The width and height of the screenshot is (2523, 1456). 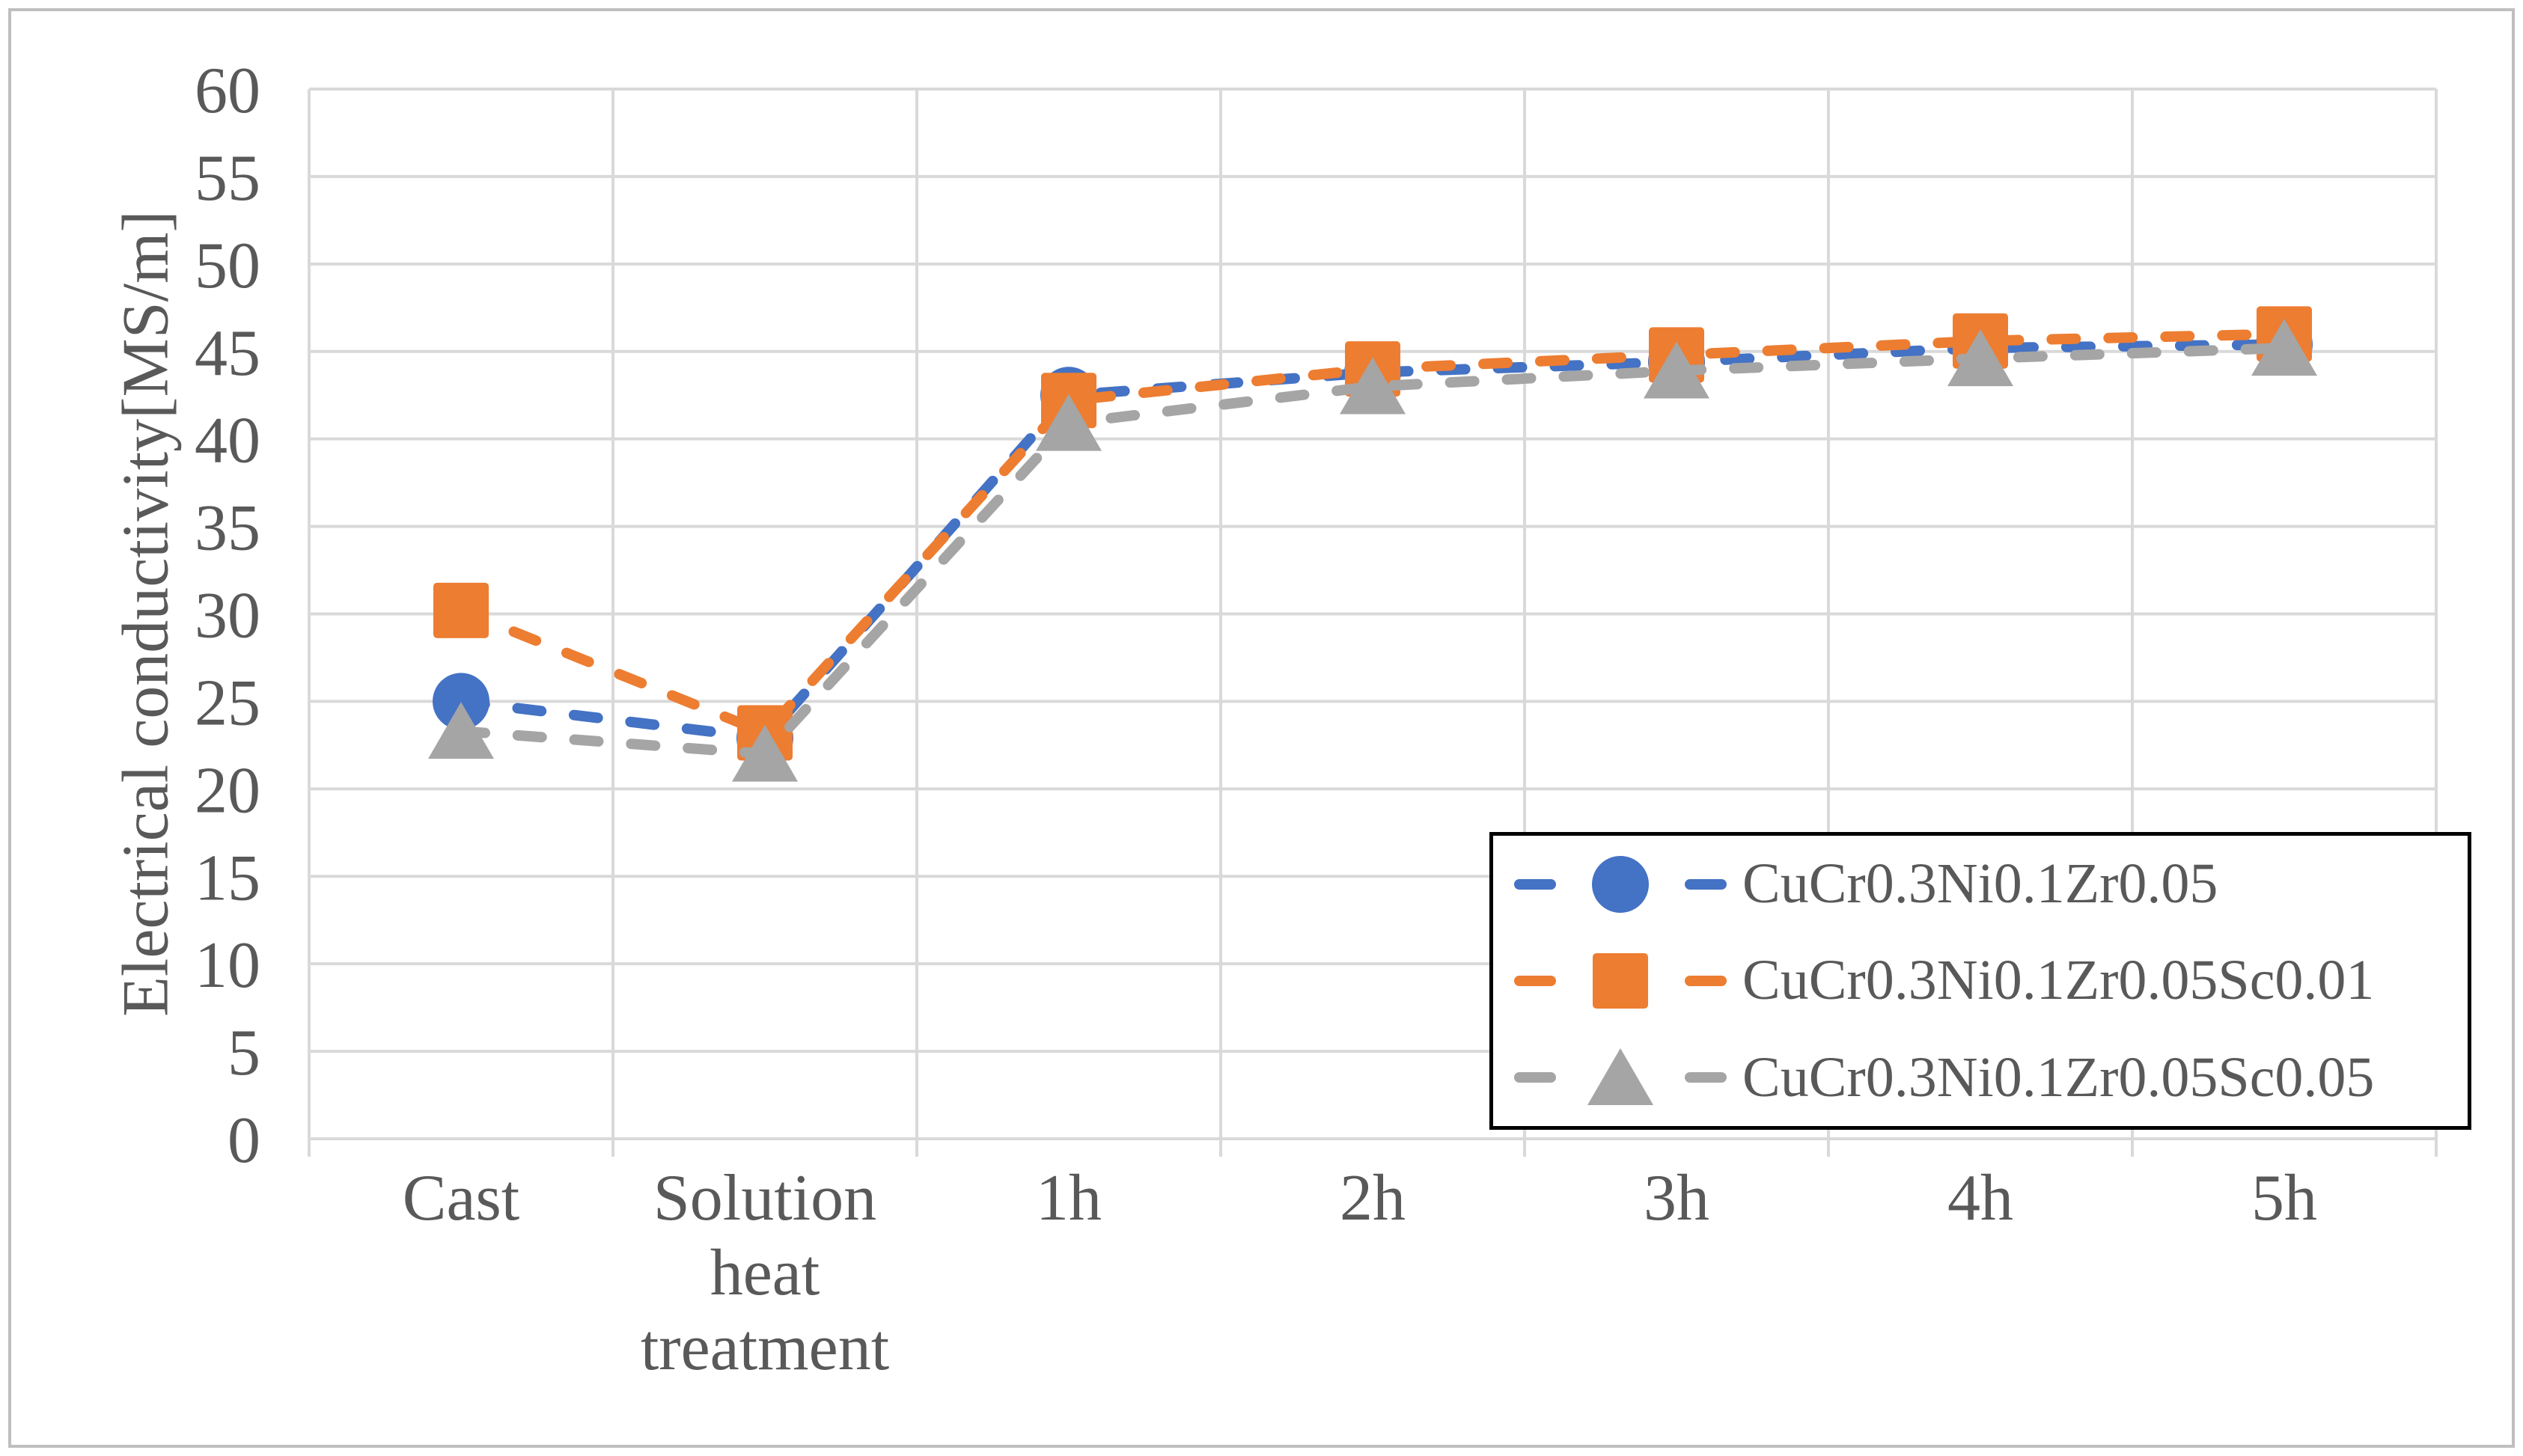 I want to click on legend-item: CuCr0.3Ni0.1Zr0.05, so click(x=1981, y=884).